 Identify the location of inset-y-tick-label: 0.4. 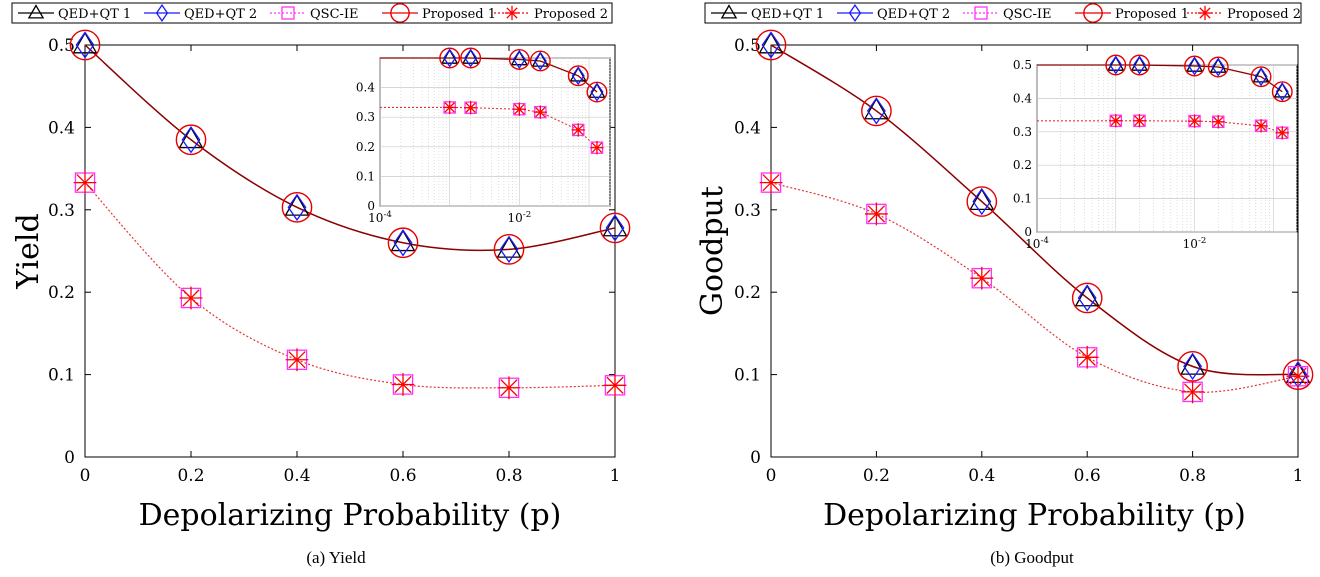
(365, 88).